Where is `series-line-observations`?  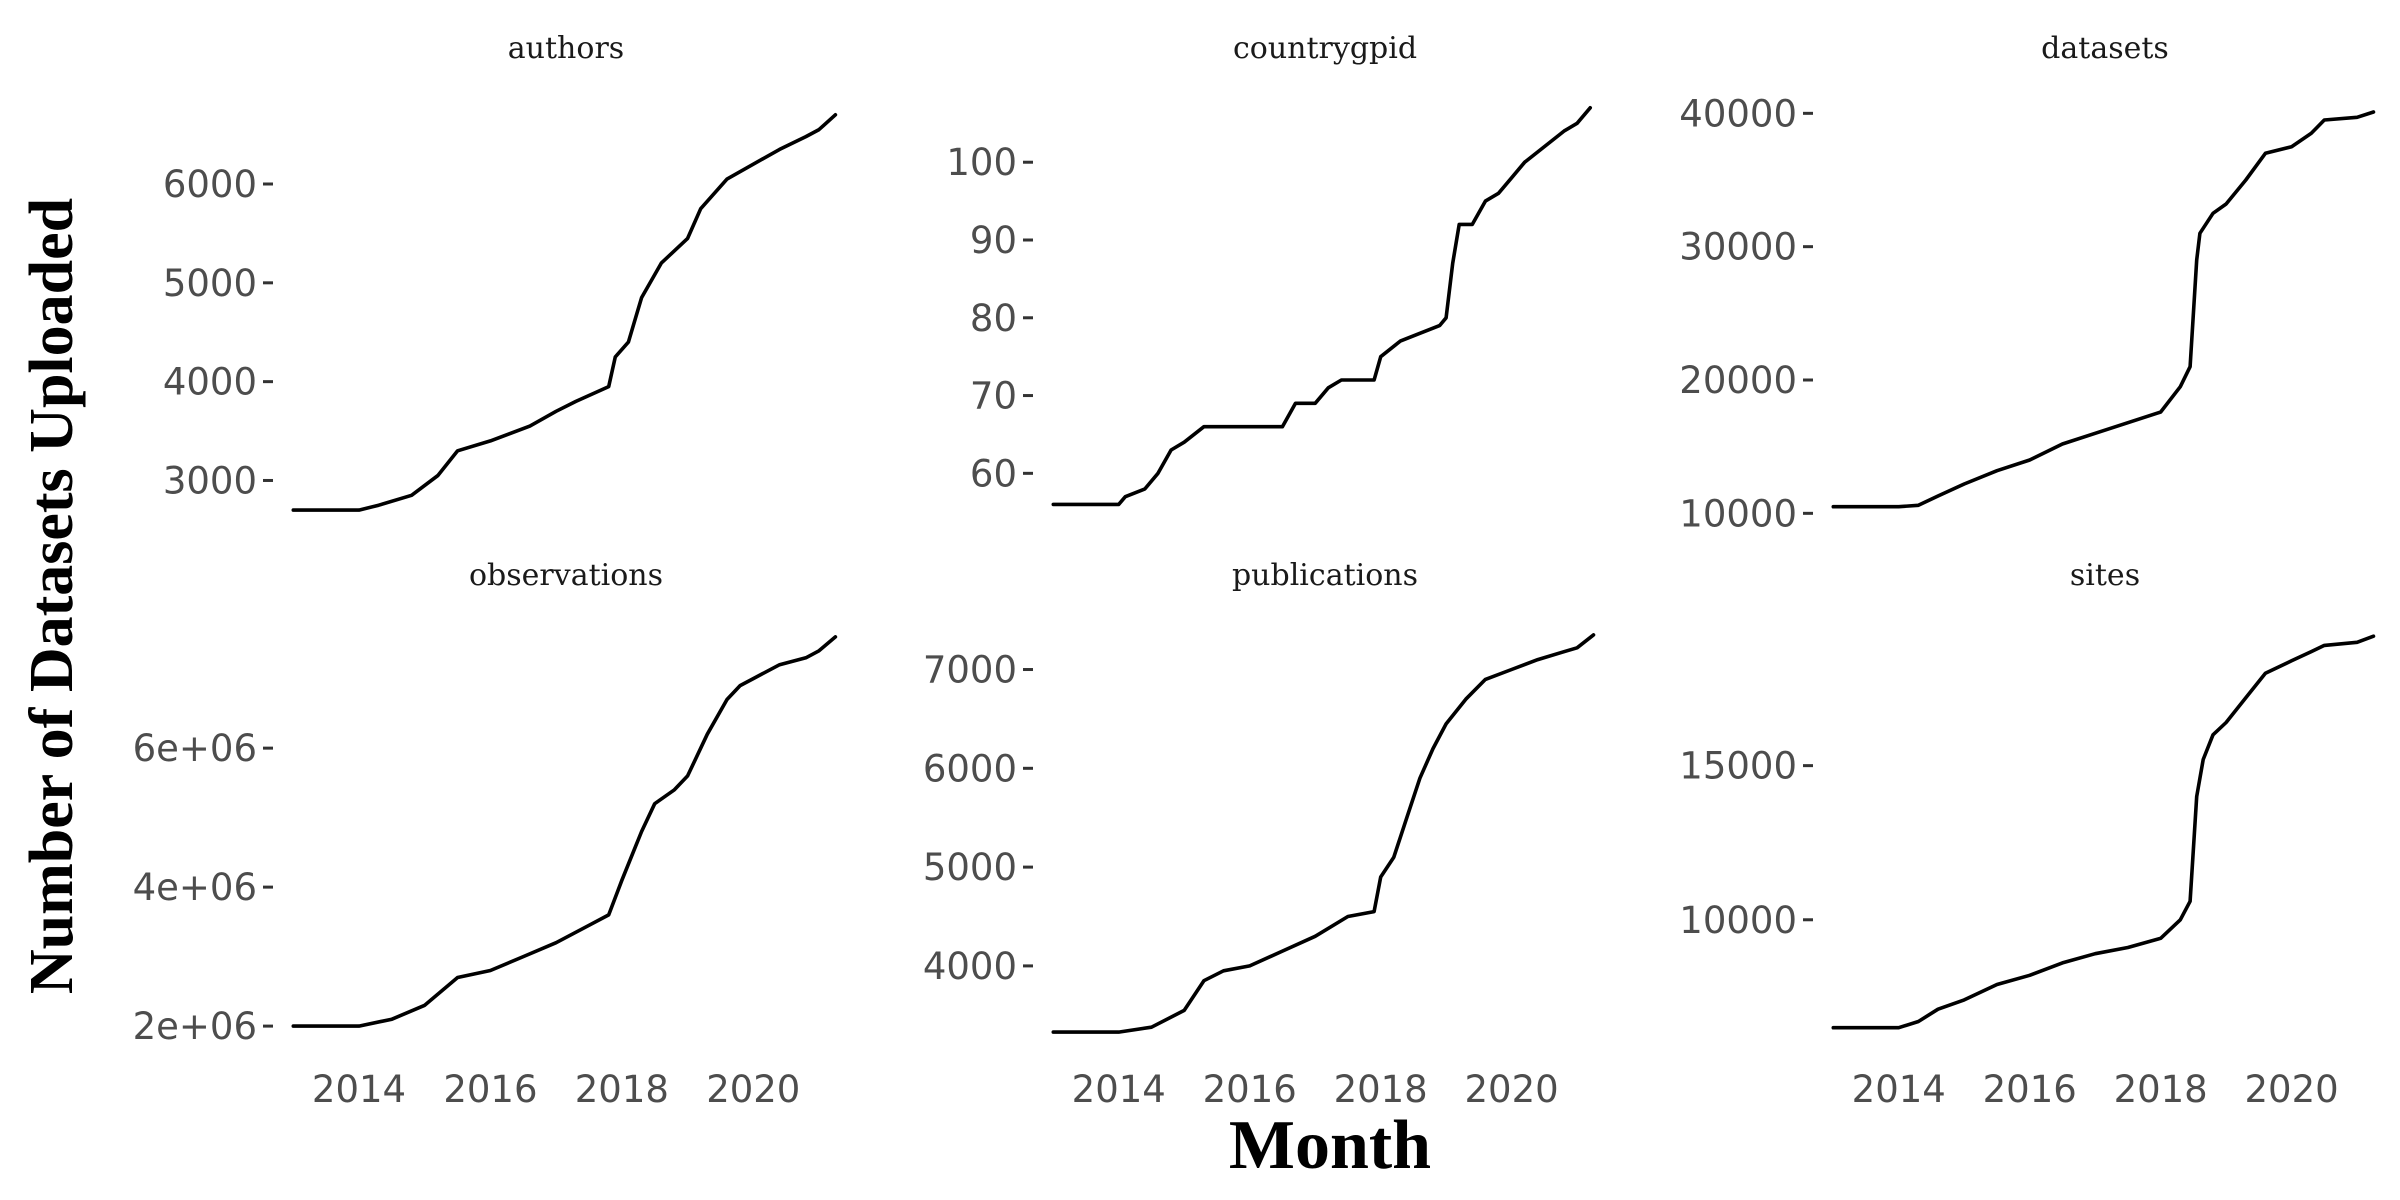 series-line-observations is located at coordinates (564, 831).